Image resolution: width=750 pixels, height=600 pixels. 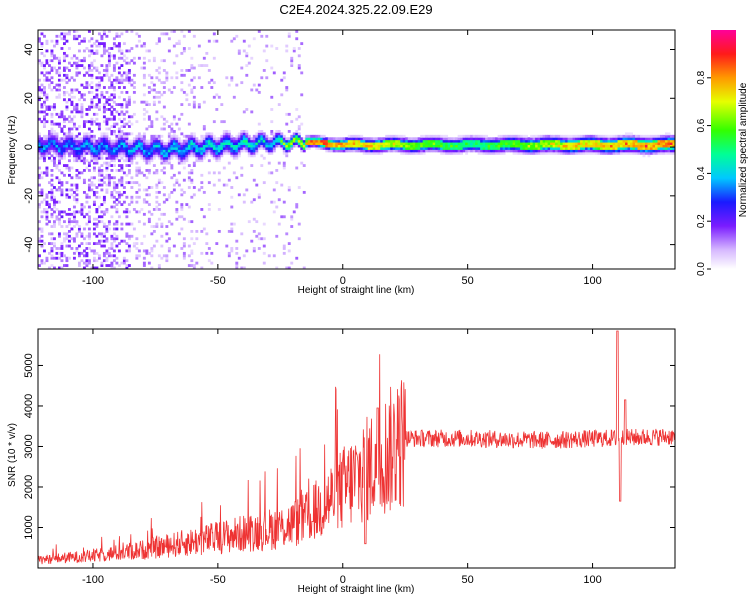 What do you see at coordinates (29, 487) in the screenshot?
I see `y-tick-label: 2000` at bounding box center [29, 487].